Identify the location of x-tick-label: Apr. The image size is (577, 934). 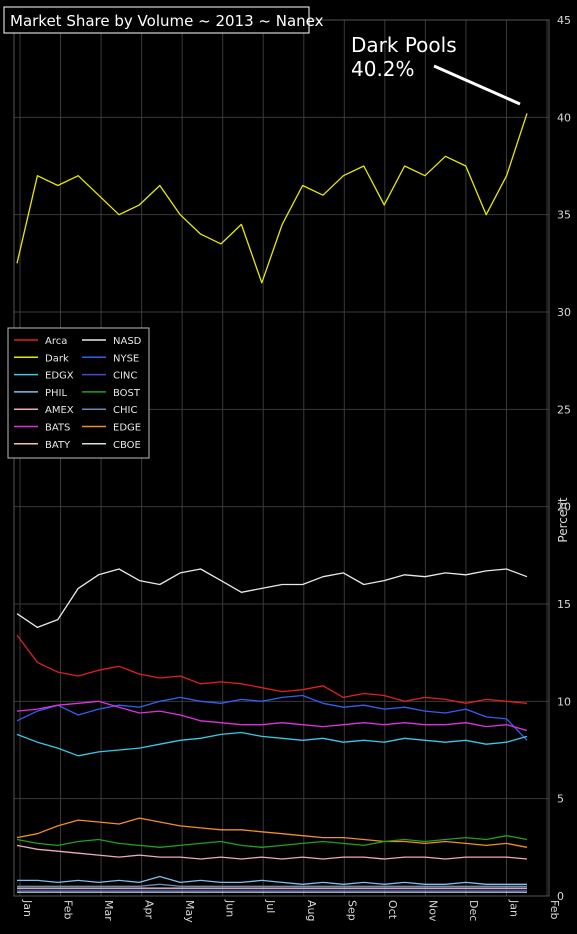
(149, 910).